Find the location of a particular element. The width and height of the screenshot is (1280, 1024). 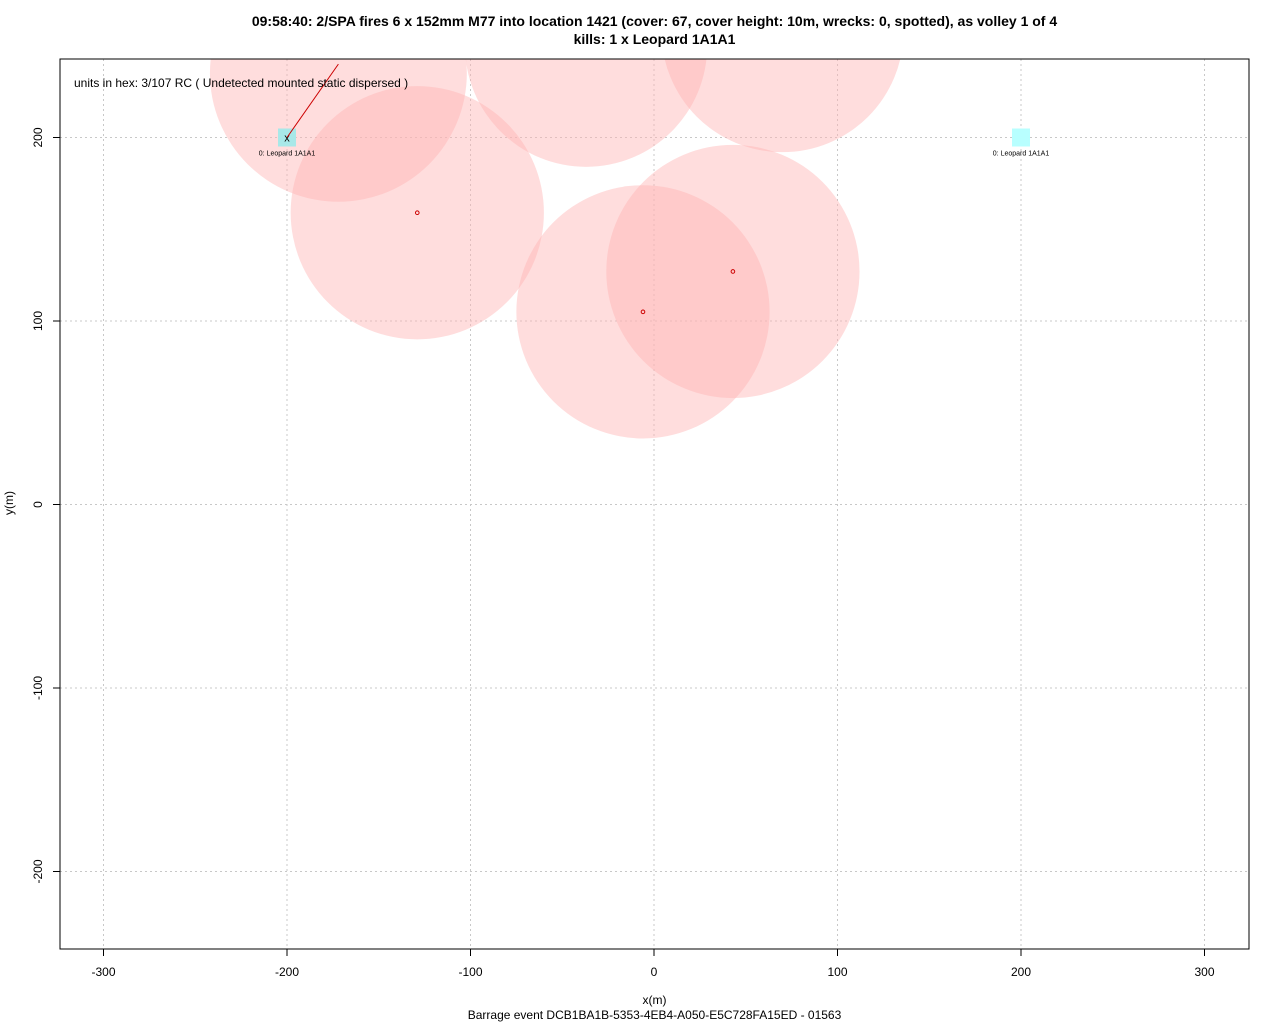

x-tick-label: -200 is located at coordinates (287, 972).